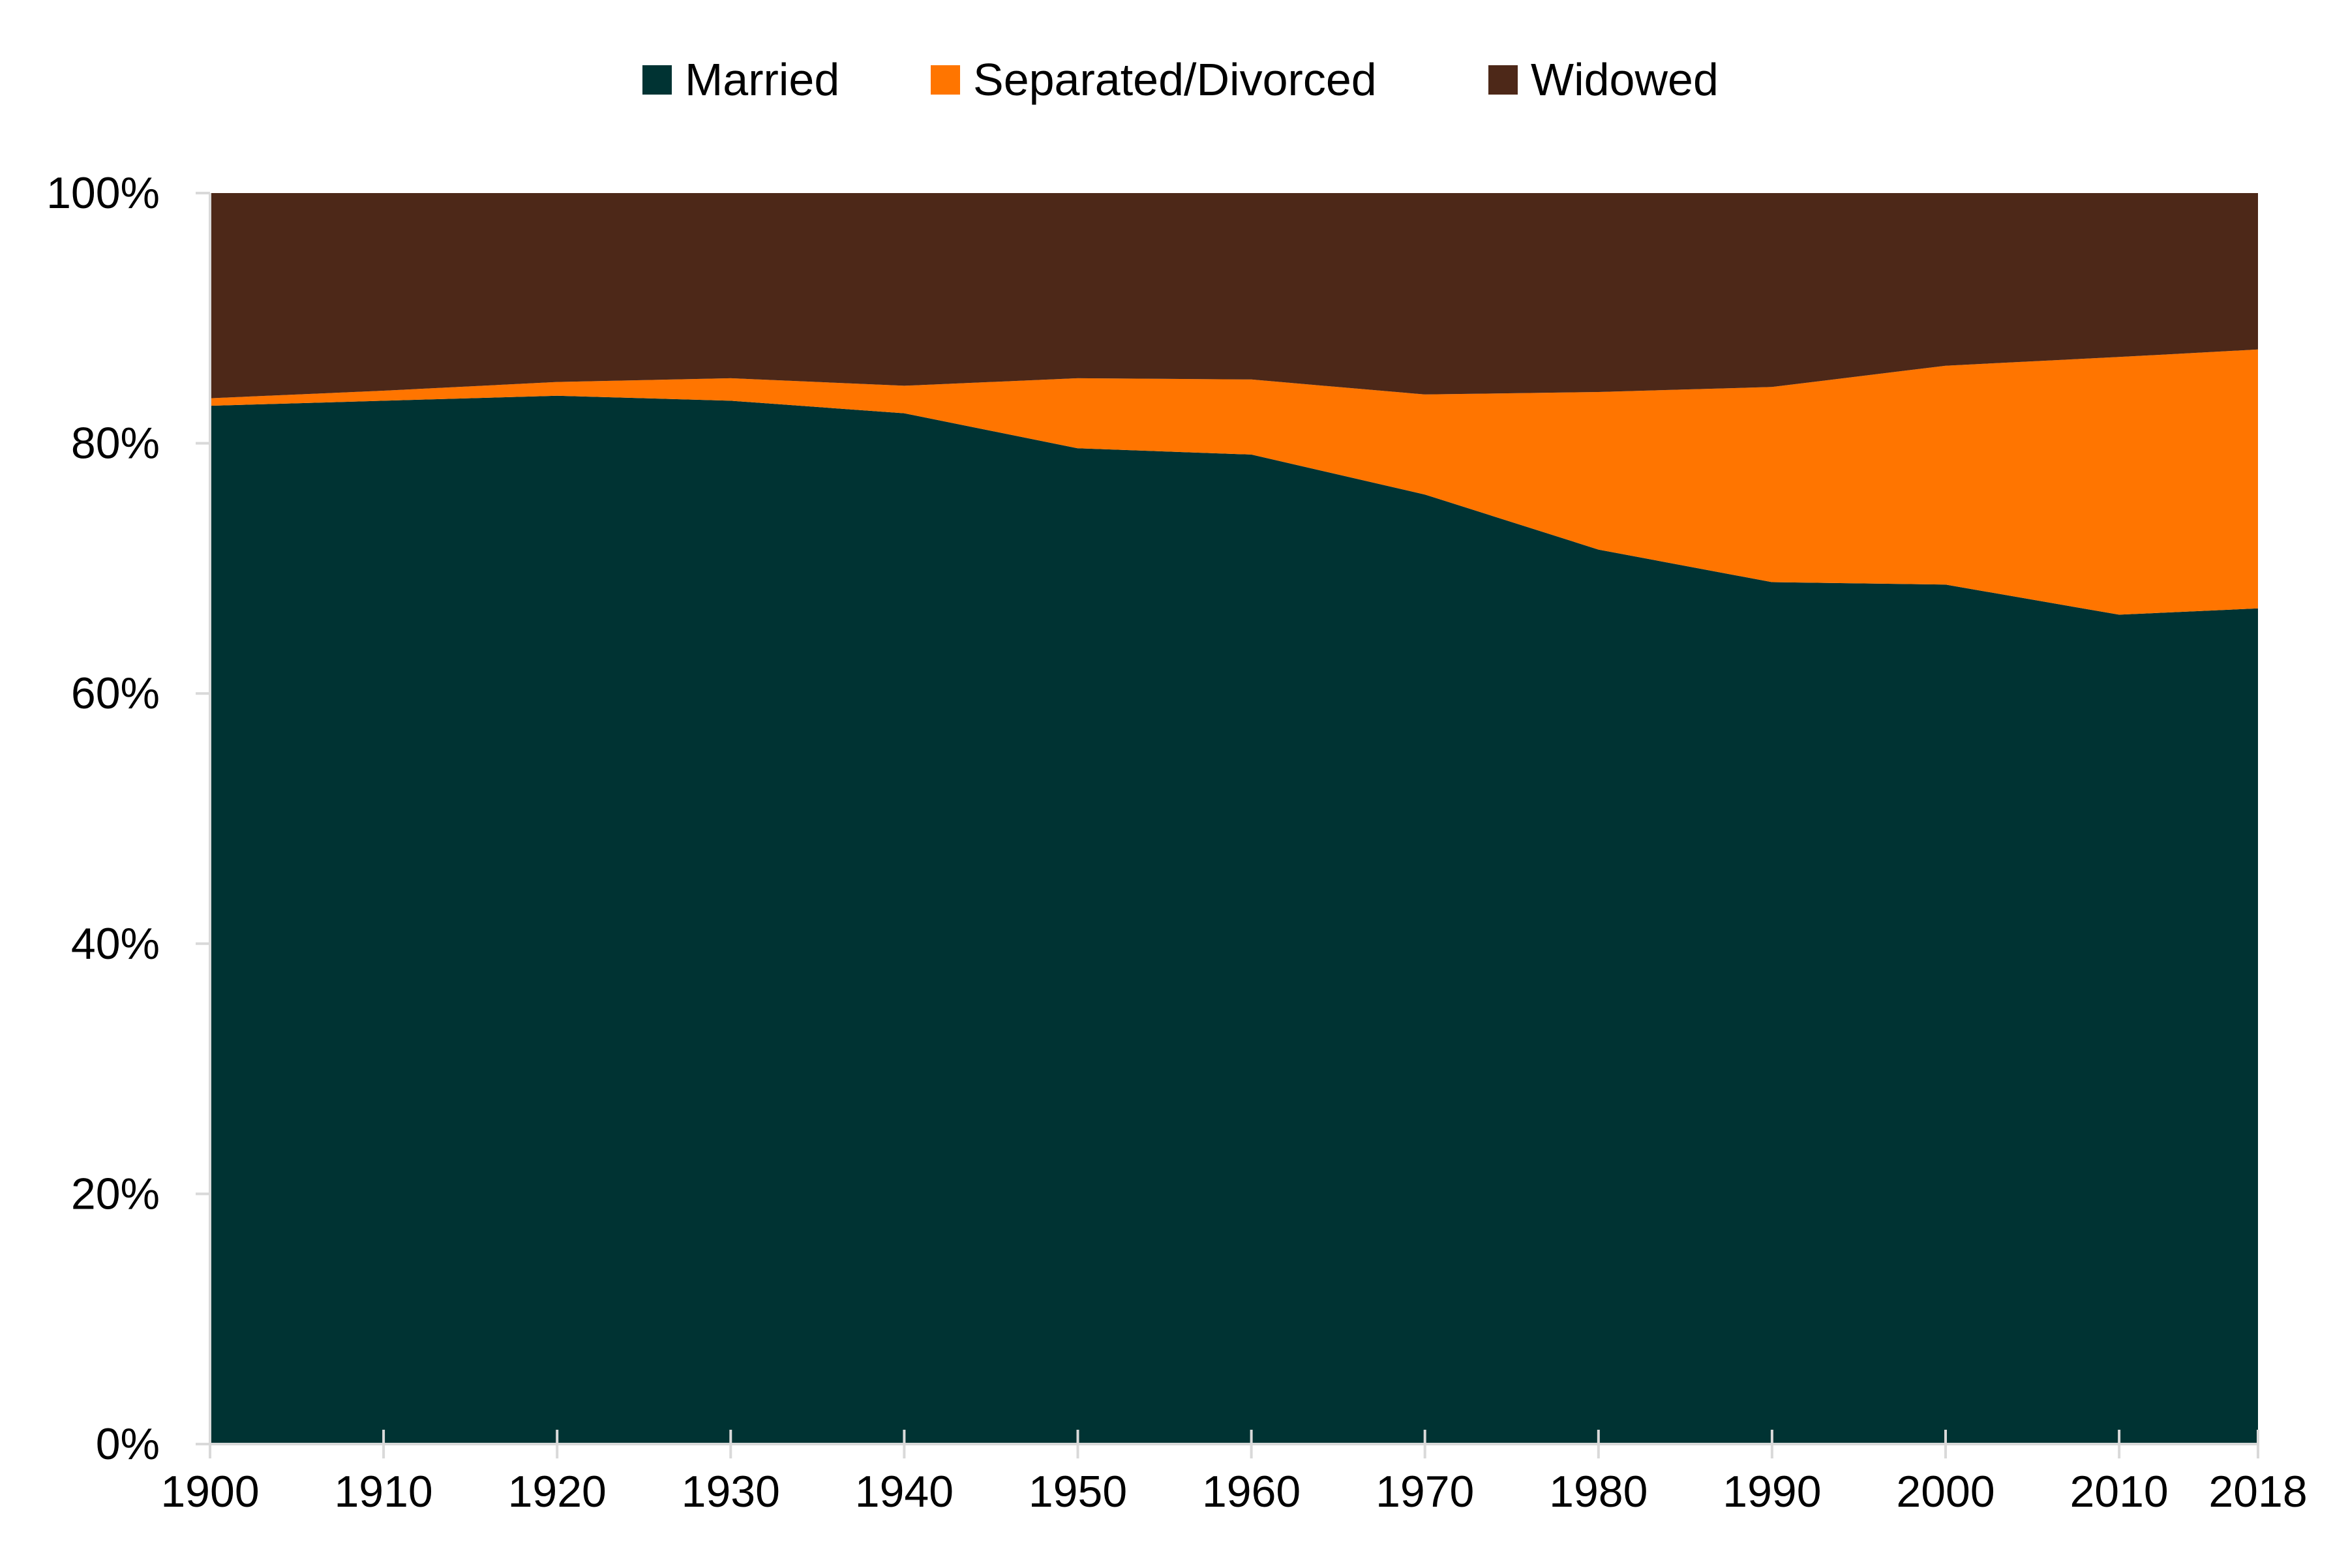 The width and height of the screenshot is (2348, 1568). What do you see at coordinates (1175, 79) in the screenshot?
I see `legend-label-separated-divorced: Separated/Divorced` at bounding box center [1175, 79].